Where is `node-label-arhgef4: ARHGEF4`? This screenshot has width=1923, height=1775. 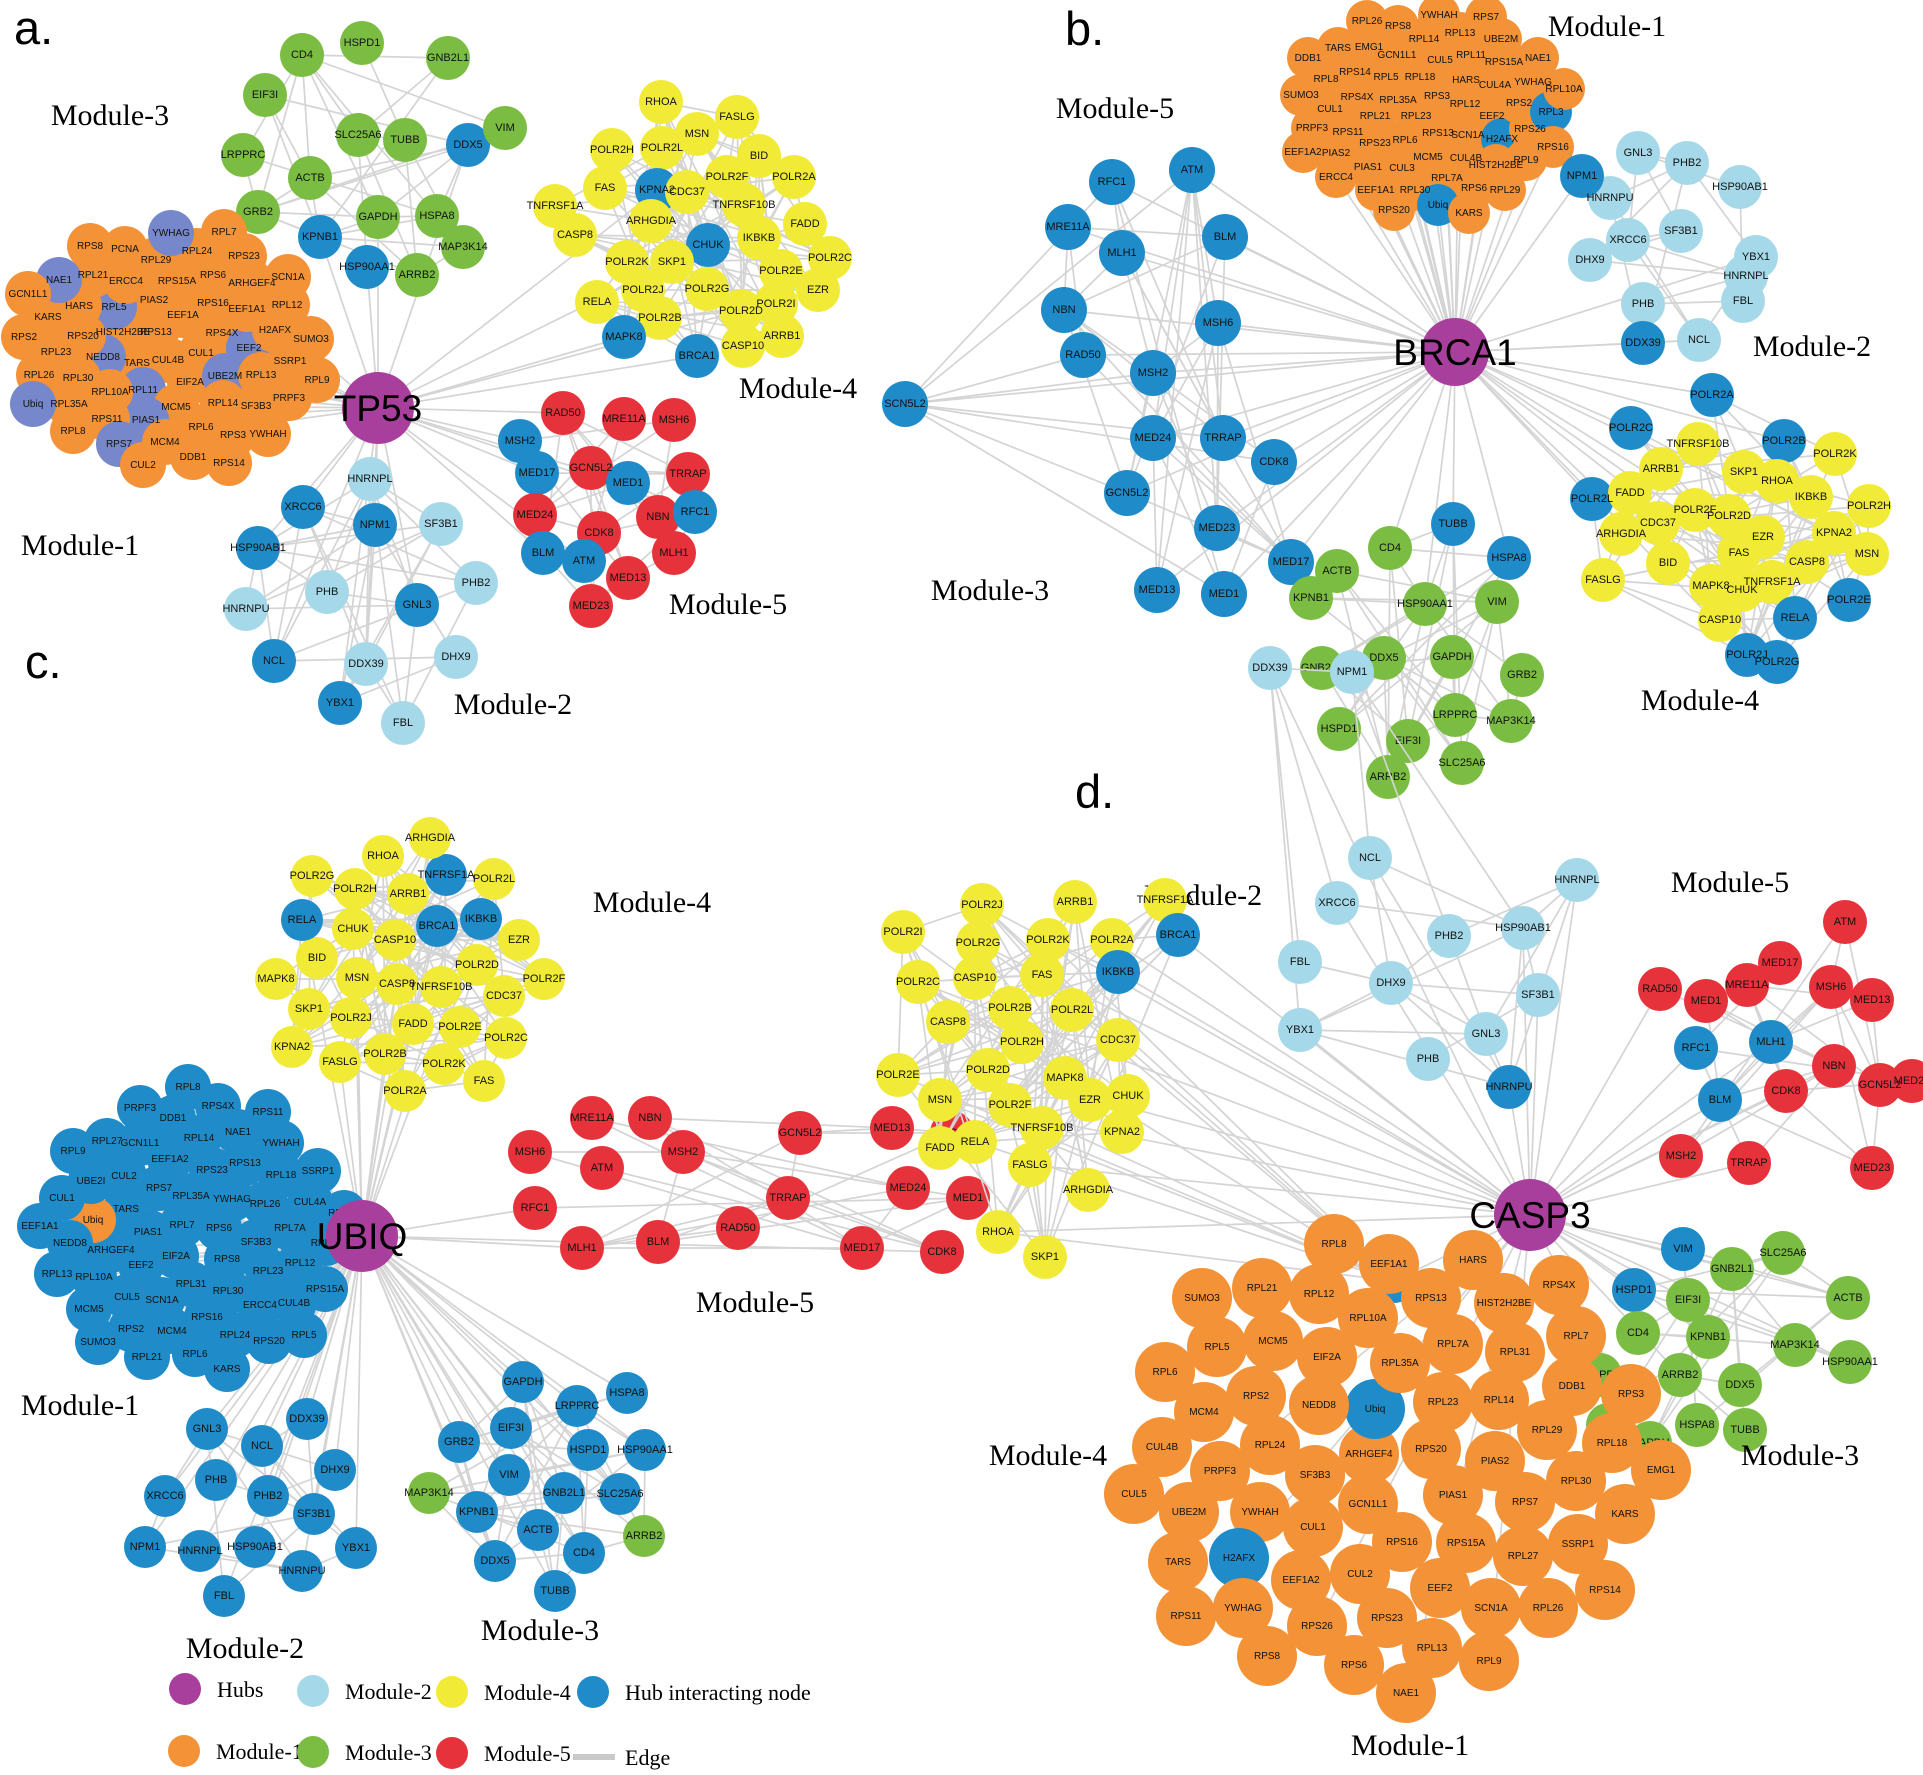
node-label-arhgef4: ARHGEF4 is located at coordinates (1369, 1454).